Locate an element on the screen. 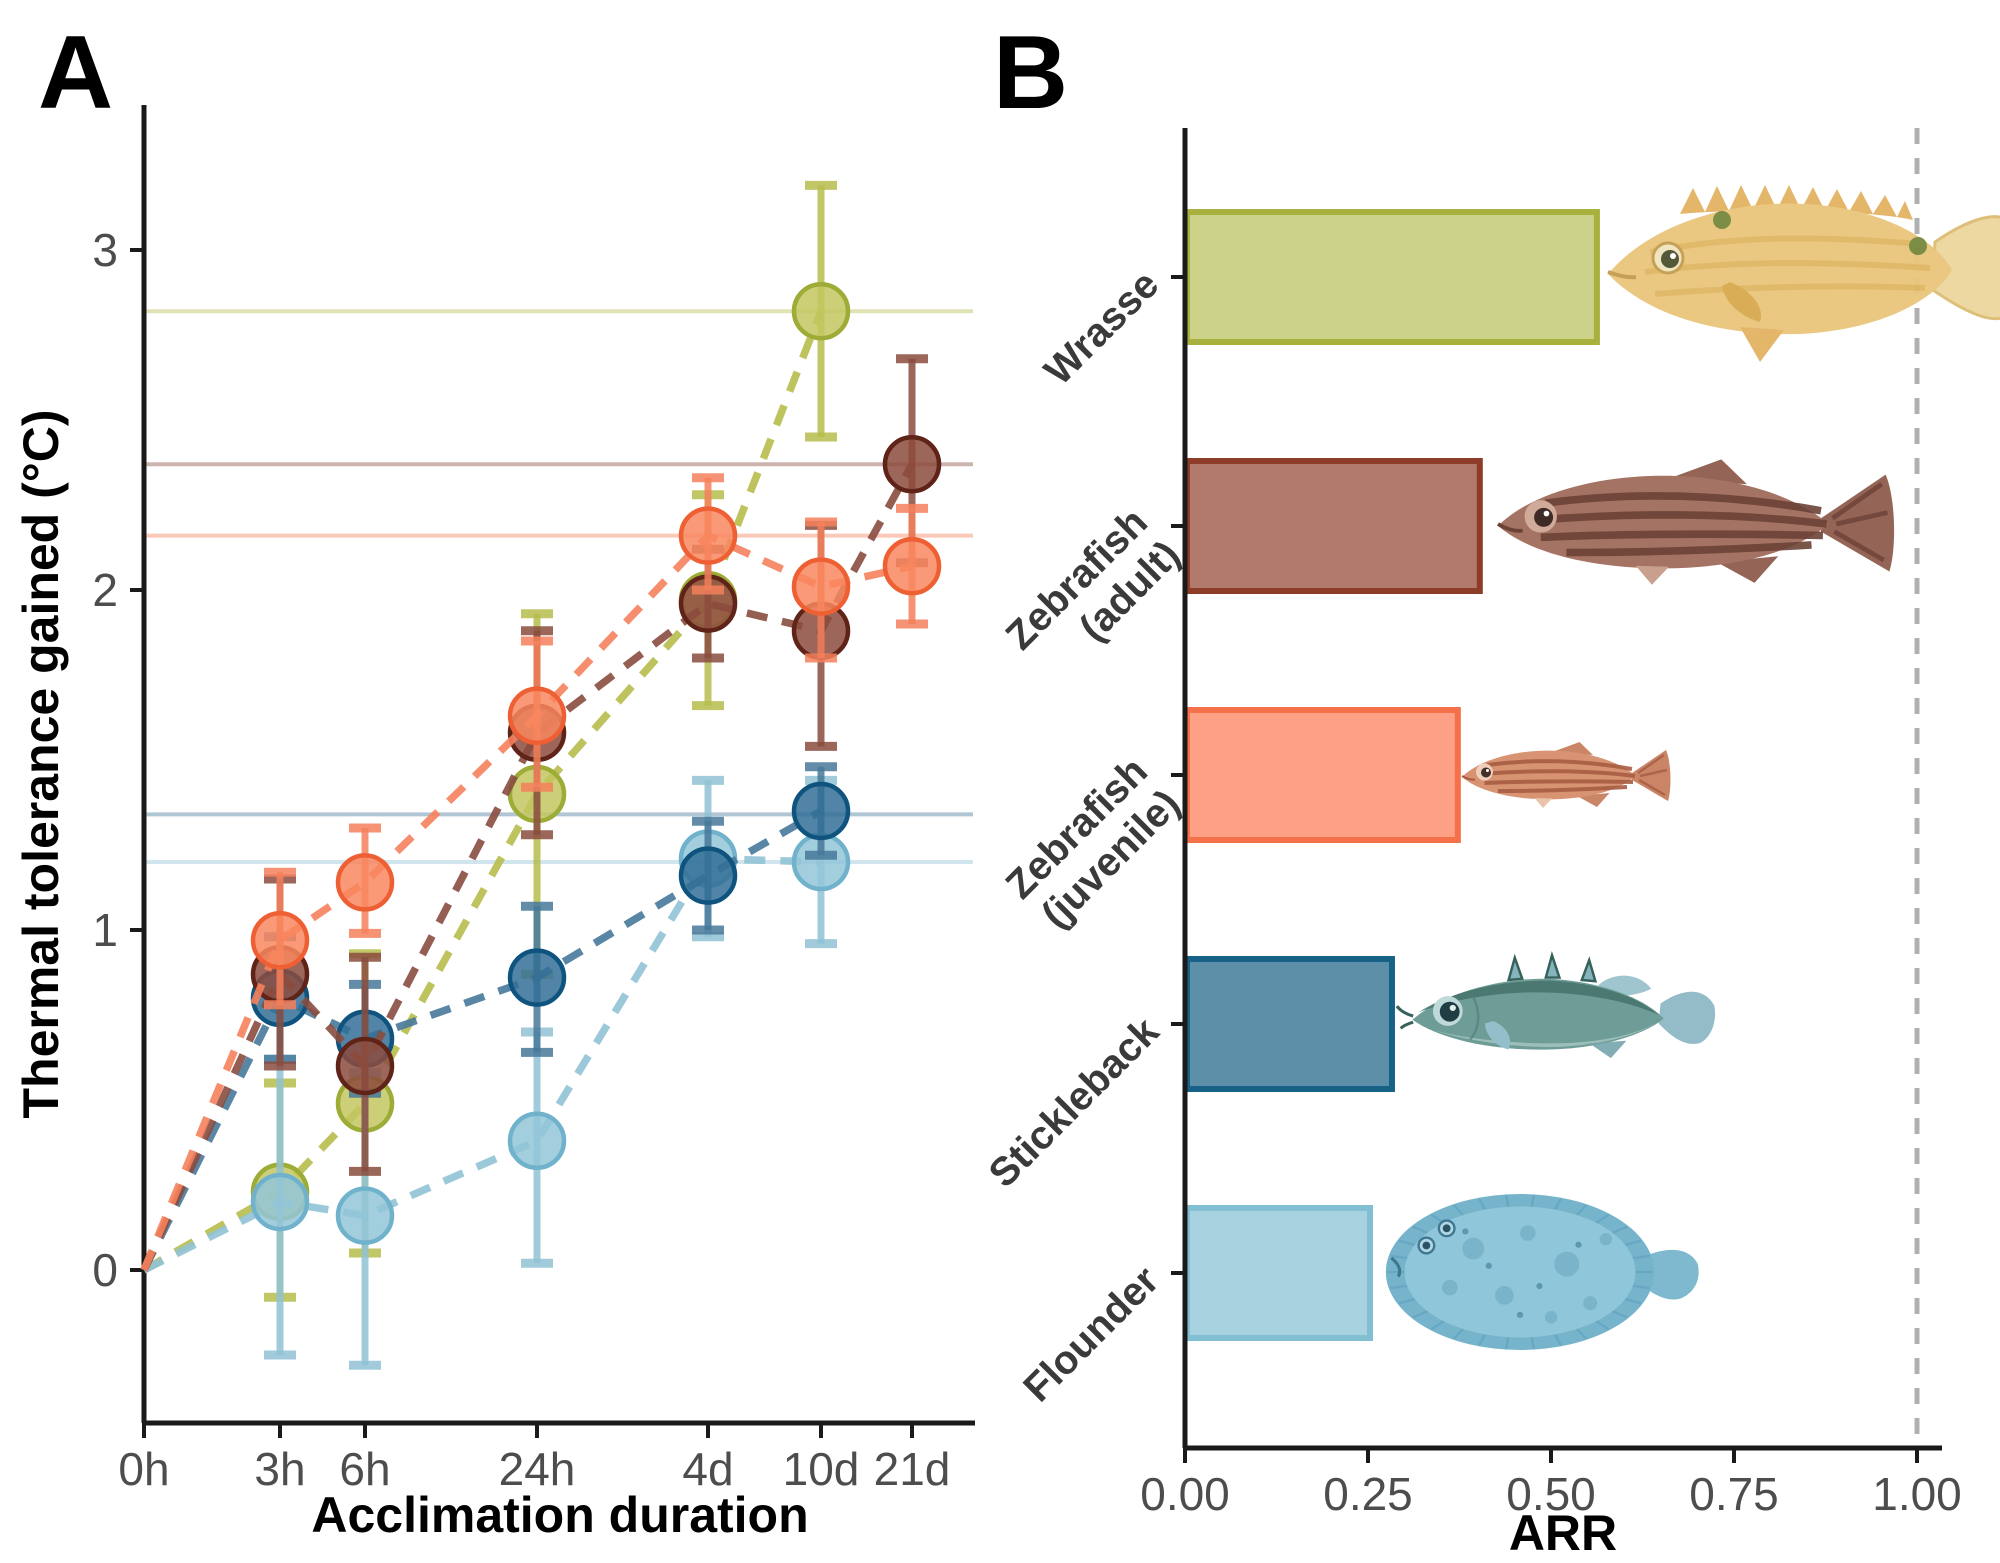 Image resolution: width=2000 pixels, height=1563 pixels. stickleback-fish-illustration is located at coordinates (1555, 1004).